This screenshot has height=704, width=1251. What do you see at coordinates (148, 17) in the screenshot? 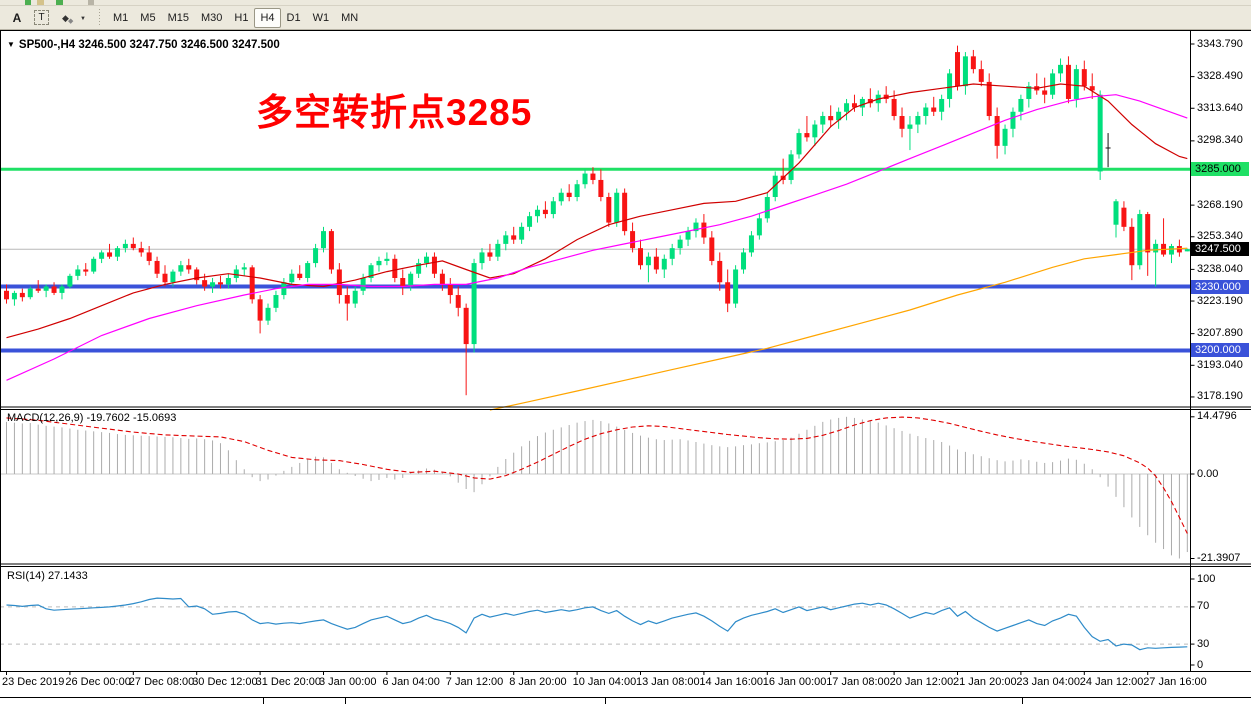
I see `timeframe-m5-button: M5` at bounding box center [148, 17].